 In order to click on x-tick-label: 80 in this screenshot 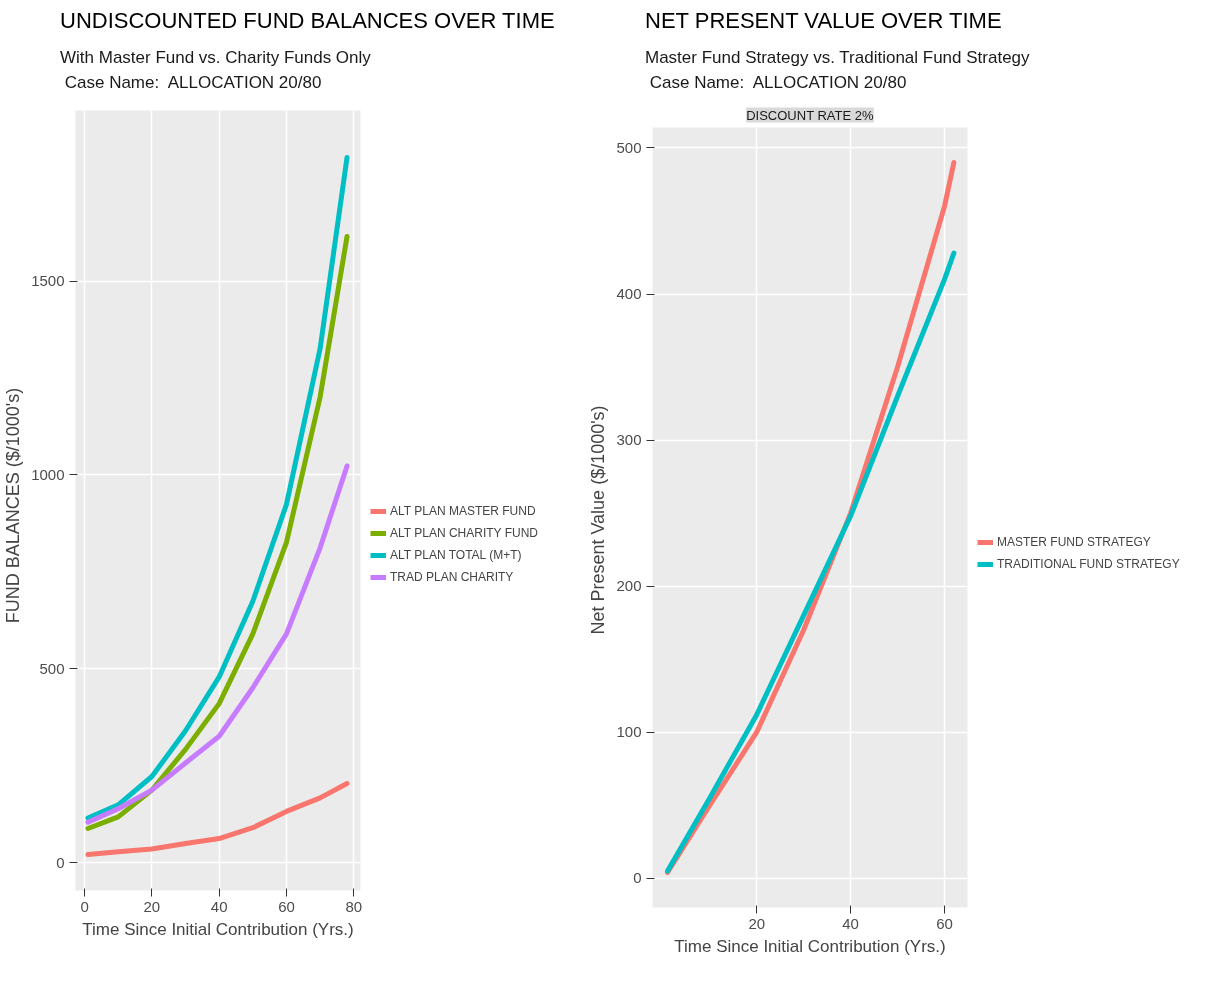, I will do `click(354, 906)`.